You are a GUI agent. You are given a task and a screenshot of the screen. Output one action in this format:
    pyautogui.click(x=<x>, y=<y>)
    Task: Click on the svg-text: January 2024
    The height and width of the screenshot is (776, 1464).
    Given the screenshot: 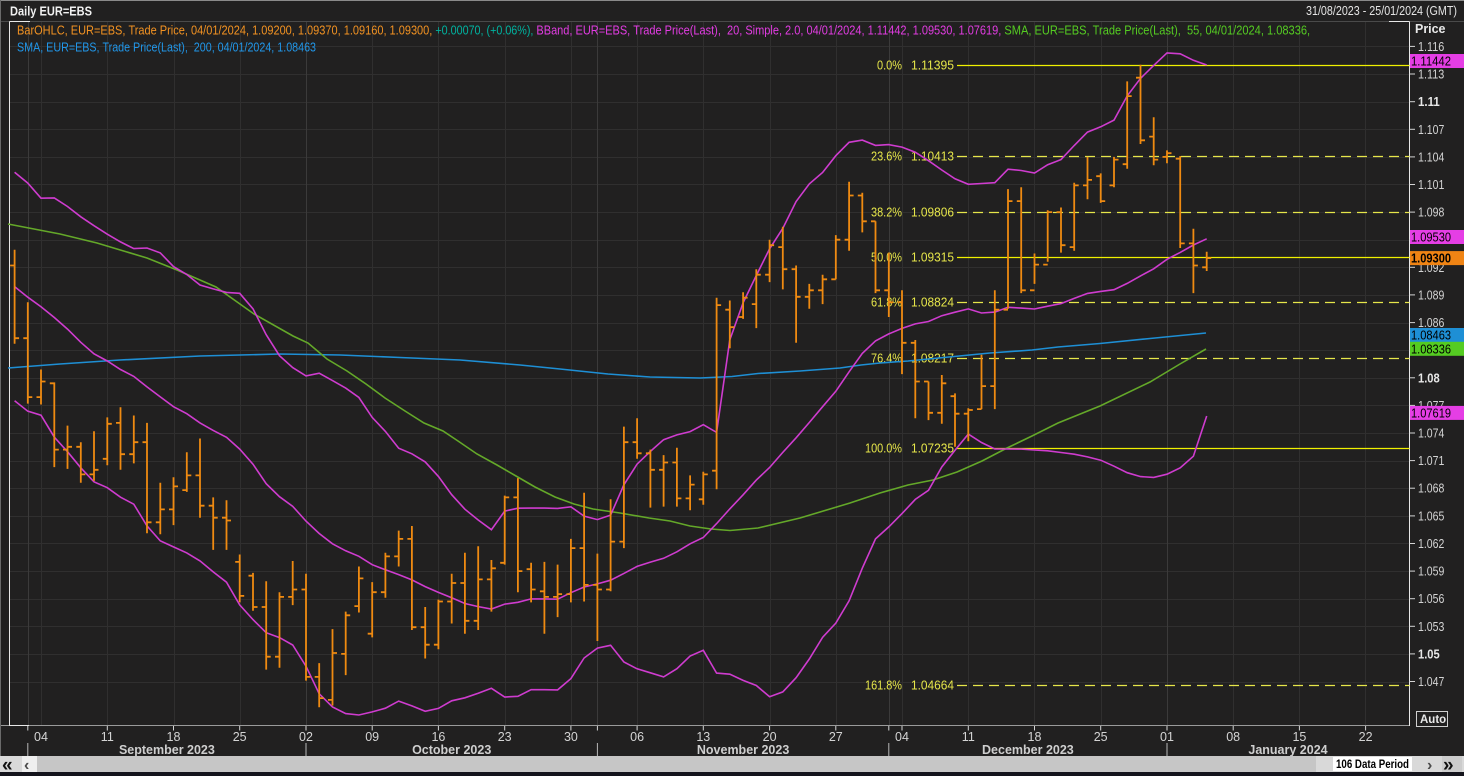 What is the action you would take?
    pyautogui.click(x=1287, y=750)
    